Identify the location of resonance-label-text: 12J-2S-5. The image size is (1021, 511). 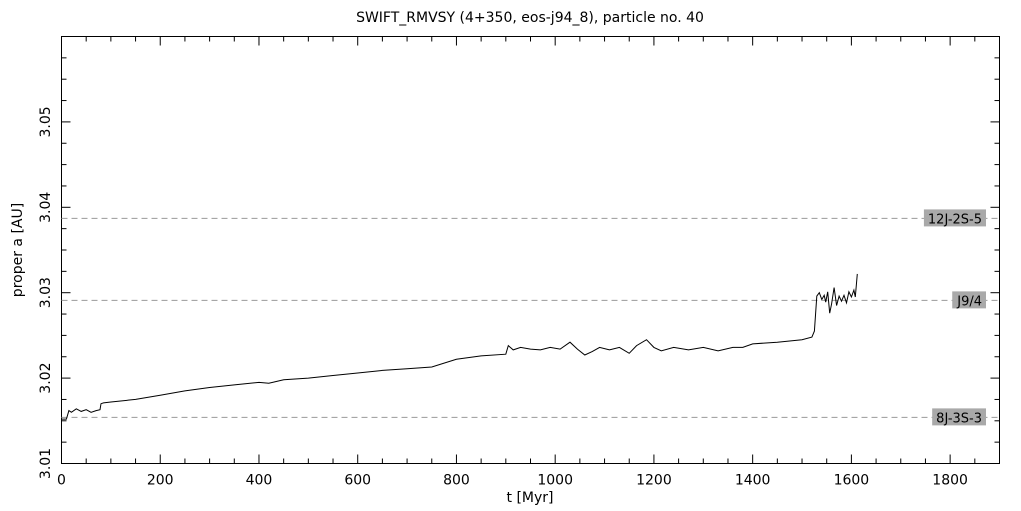
(955, 219).